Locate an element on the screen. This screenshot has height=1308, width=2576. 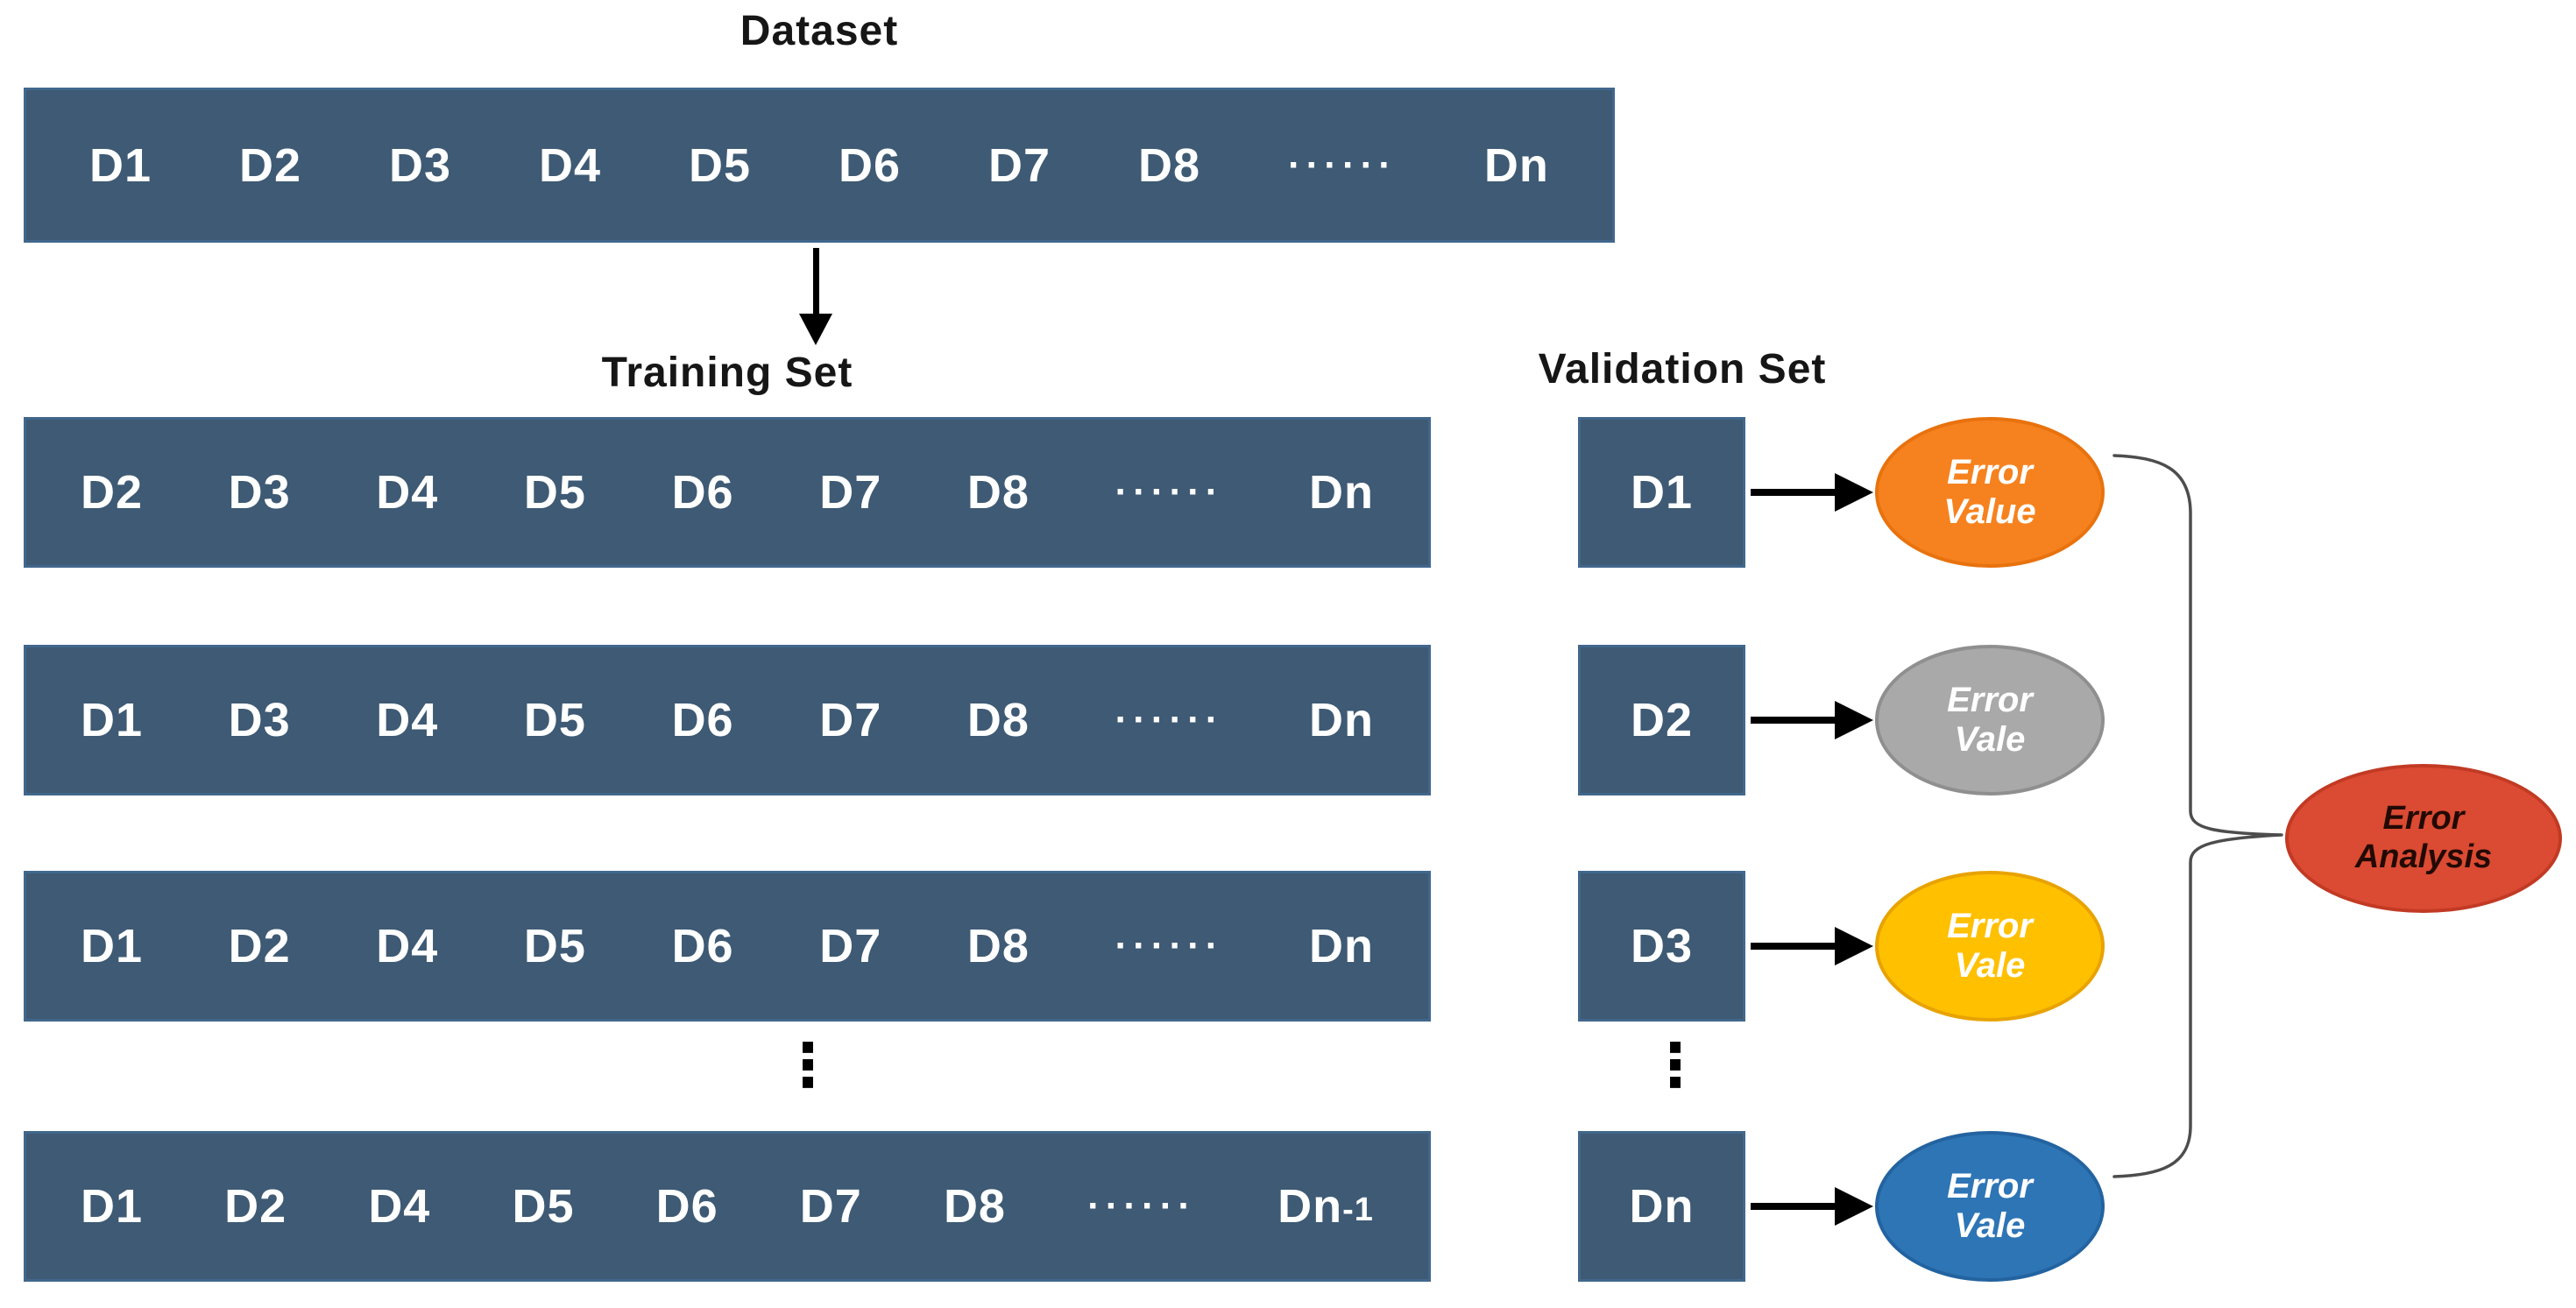
dataset-title: Dataset is located at coordinates (819, 31).